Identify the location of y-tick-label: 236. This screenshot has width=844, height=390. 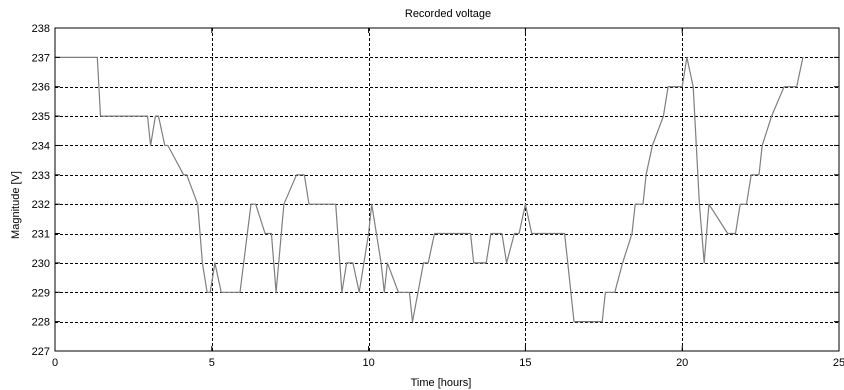
(41, 88).